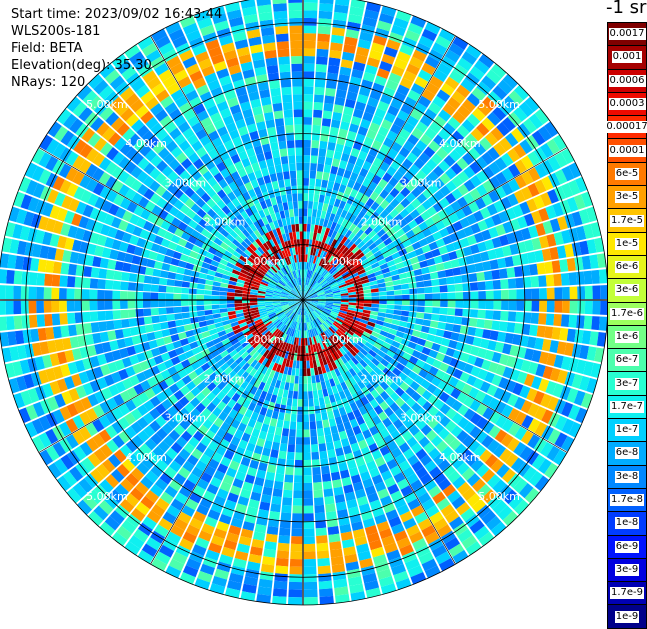 The image size is (647, 629). I want to click on colorbar-level: 0.00017, so click(627, 126).